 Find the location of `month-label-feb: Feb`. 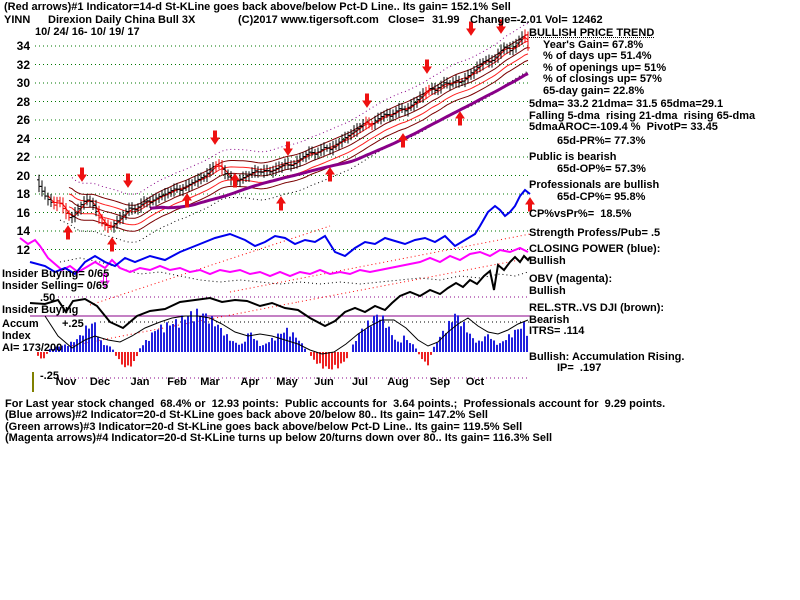

month-label-feb: Feb is located at coordinates (177, 382).